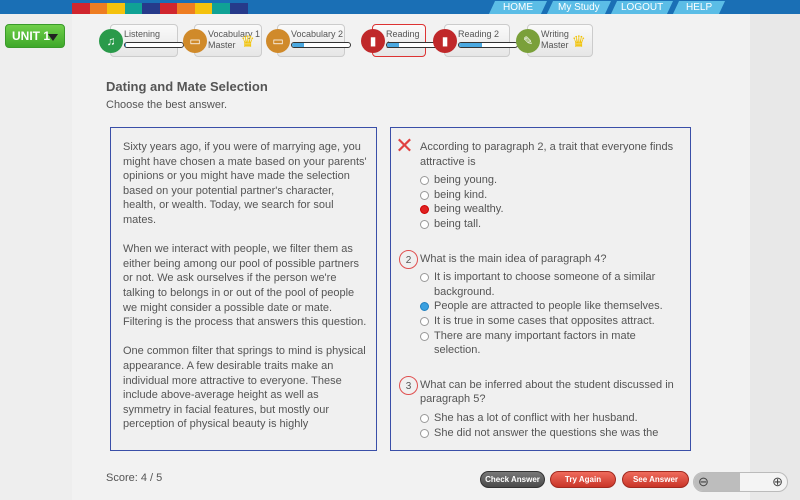 The width and height of the screenshot is (800, 500). What do you see at coordinates (403, 40) in the screenshot?
I see `module-reading-1: ▮Reading 1` at bounding box center [403, 40].